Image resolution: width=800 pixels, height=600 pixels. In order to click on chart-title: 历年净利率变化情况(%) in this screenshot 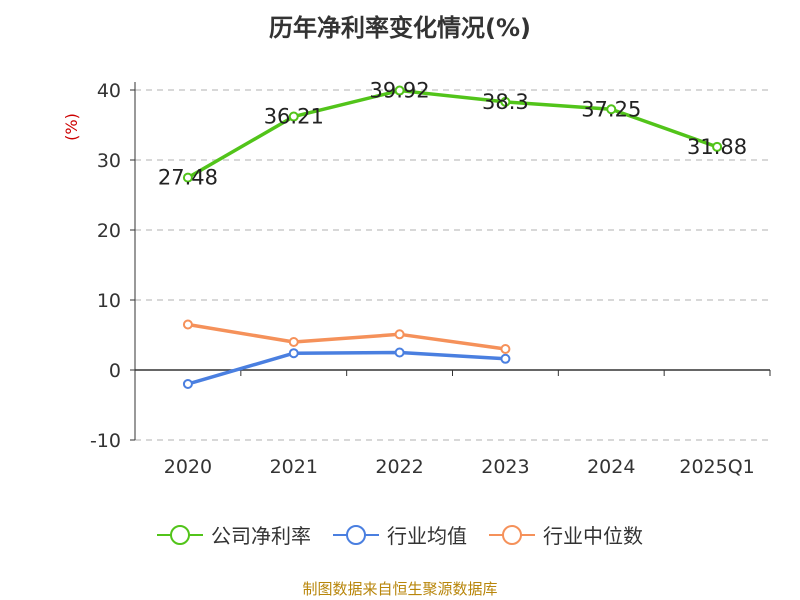, I will do `click(400, 28)`.